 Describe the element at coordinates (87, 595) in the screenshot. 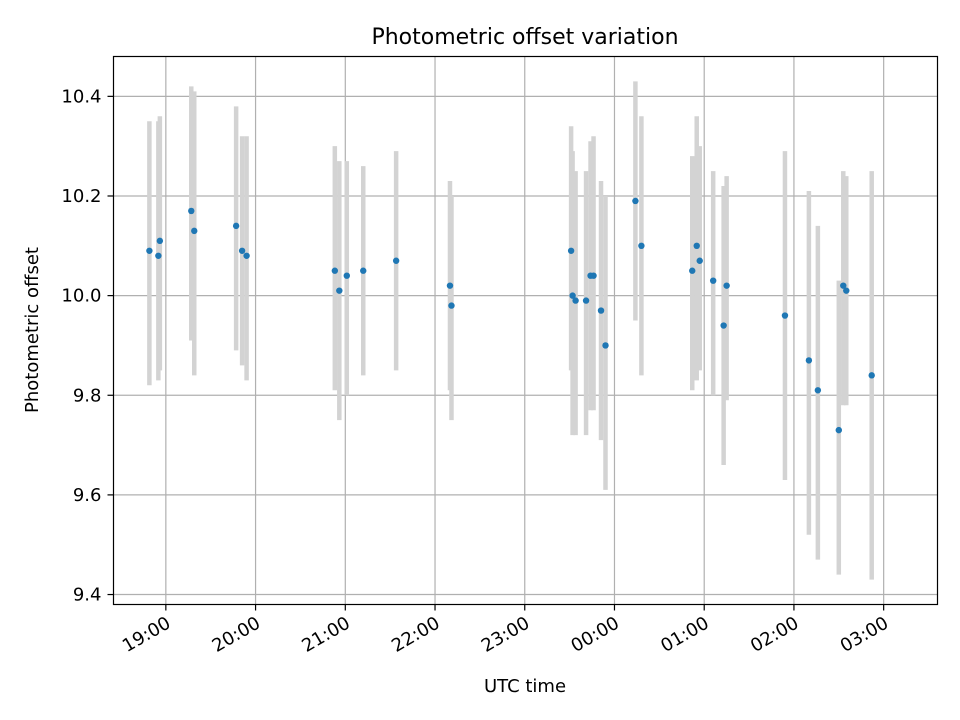

I see `y-tick-label: 9.4` at that location.